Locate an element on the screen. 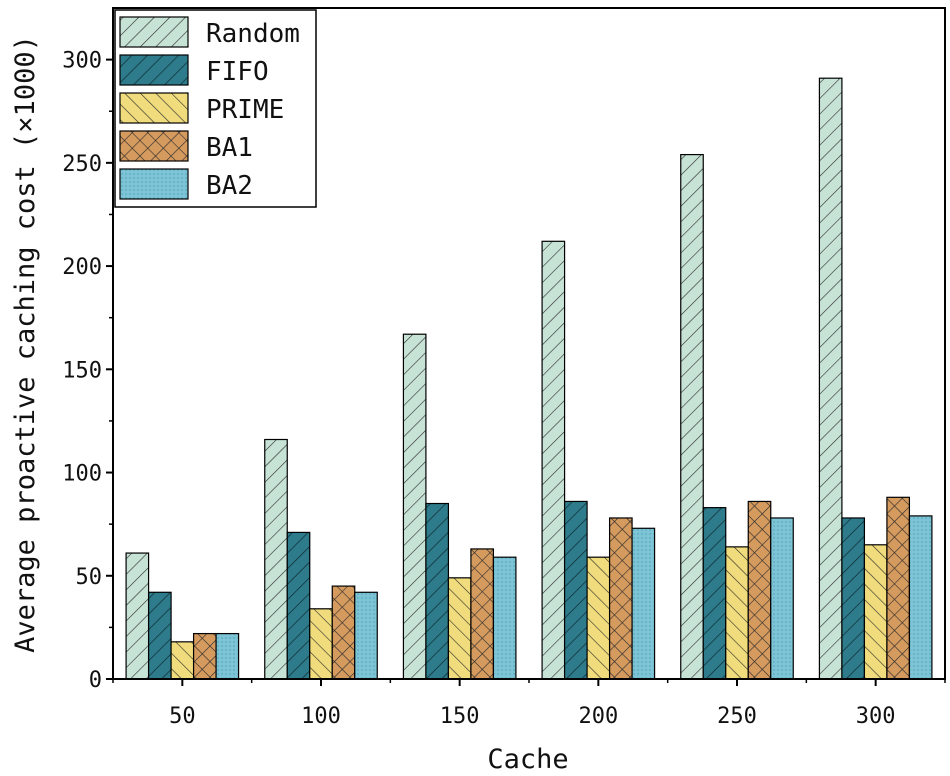  legend-item-ba1: BA1 is located at coordinates (186, 146).